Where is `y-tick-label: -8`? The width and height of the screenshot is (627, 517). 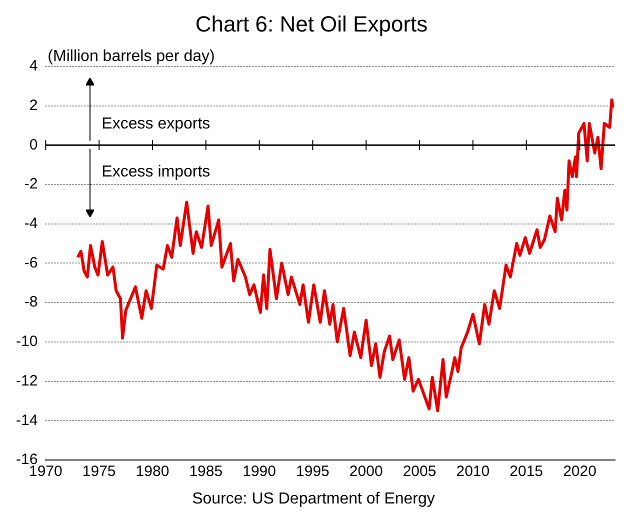
y-tick-label: -8 is located at coordinates (31, 302).